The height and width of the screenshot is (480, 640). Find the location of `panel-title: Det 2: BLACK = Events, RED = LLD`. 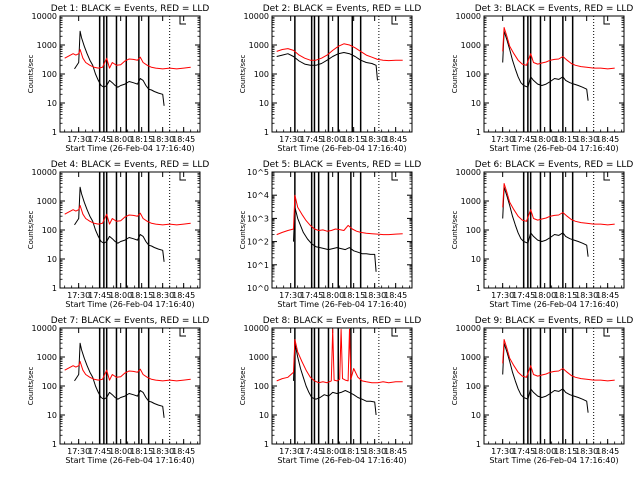

panel-title: Det 2: BLACK = Events, RED = LLD is located at coordinates (342, 9).